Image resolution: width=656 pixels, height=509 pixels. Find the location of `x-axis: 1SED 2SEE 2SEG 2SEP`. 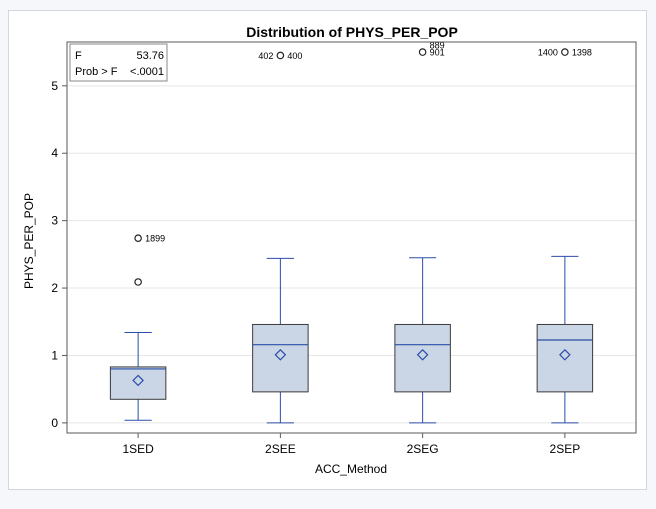

x-axis: 1SED 2SEE 2SEG 2SEP is located at coordinates (351, 444).